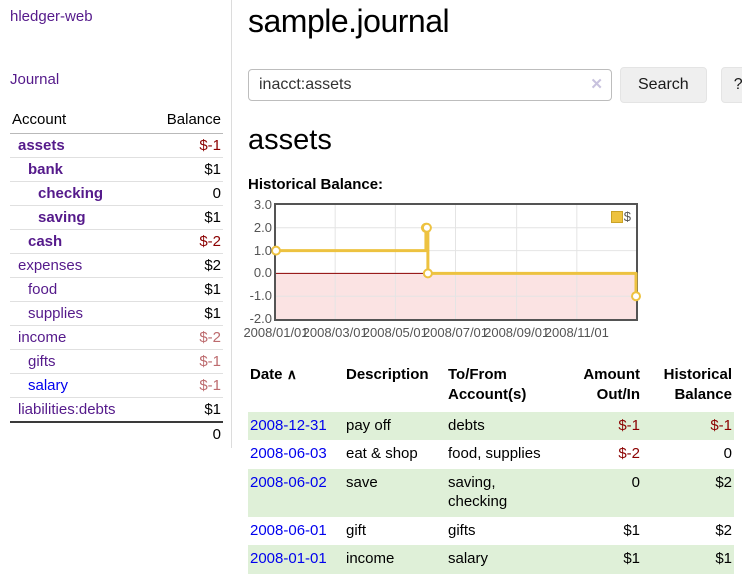 This screenshot has width=742, height=582. Describe the element at coordinates (288, 425) in the screenshot. I see `transaction-date-link: 2008-12-31` at that location.